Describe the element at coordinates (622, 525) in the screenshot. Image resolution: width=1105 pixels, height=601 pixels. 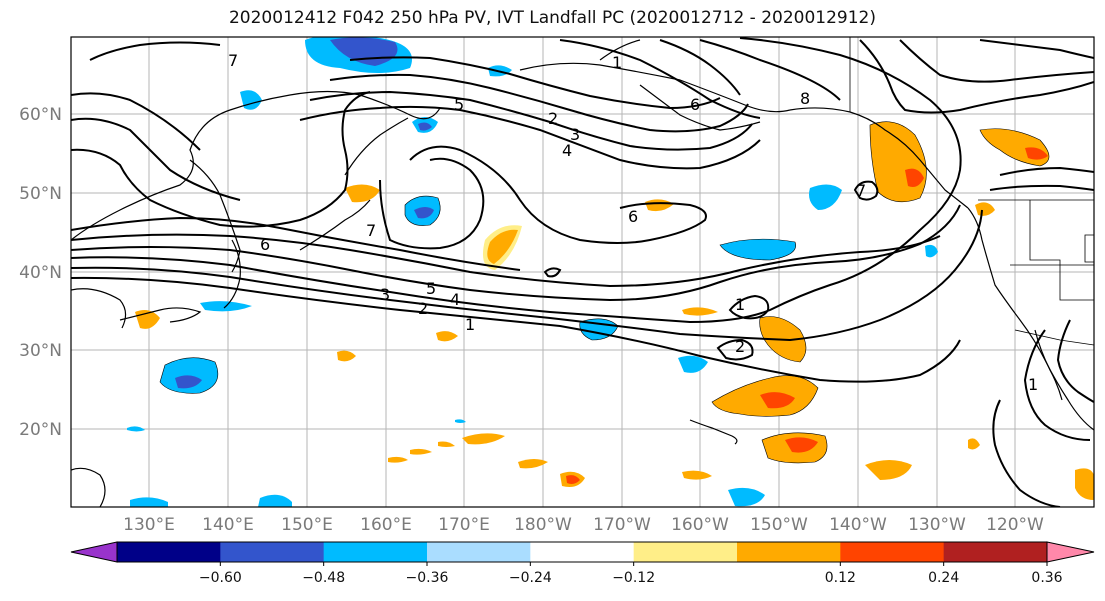
I see `lon-label: 170°W` at that location.